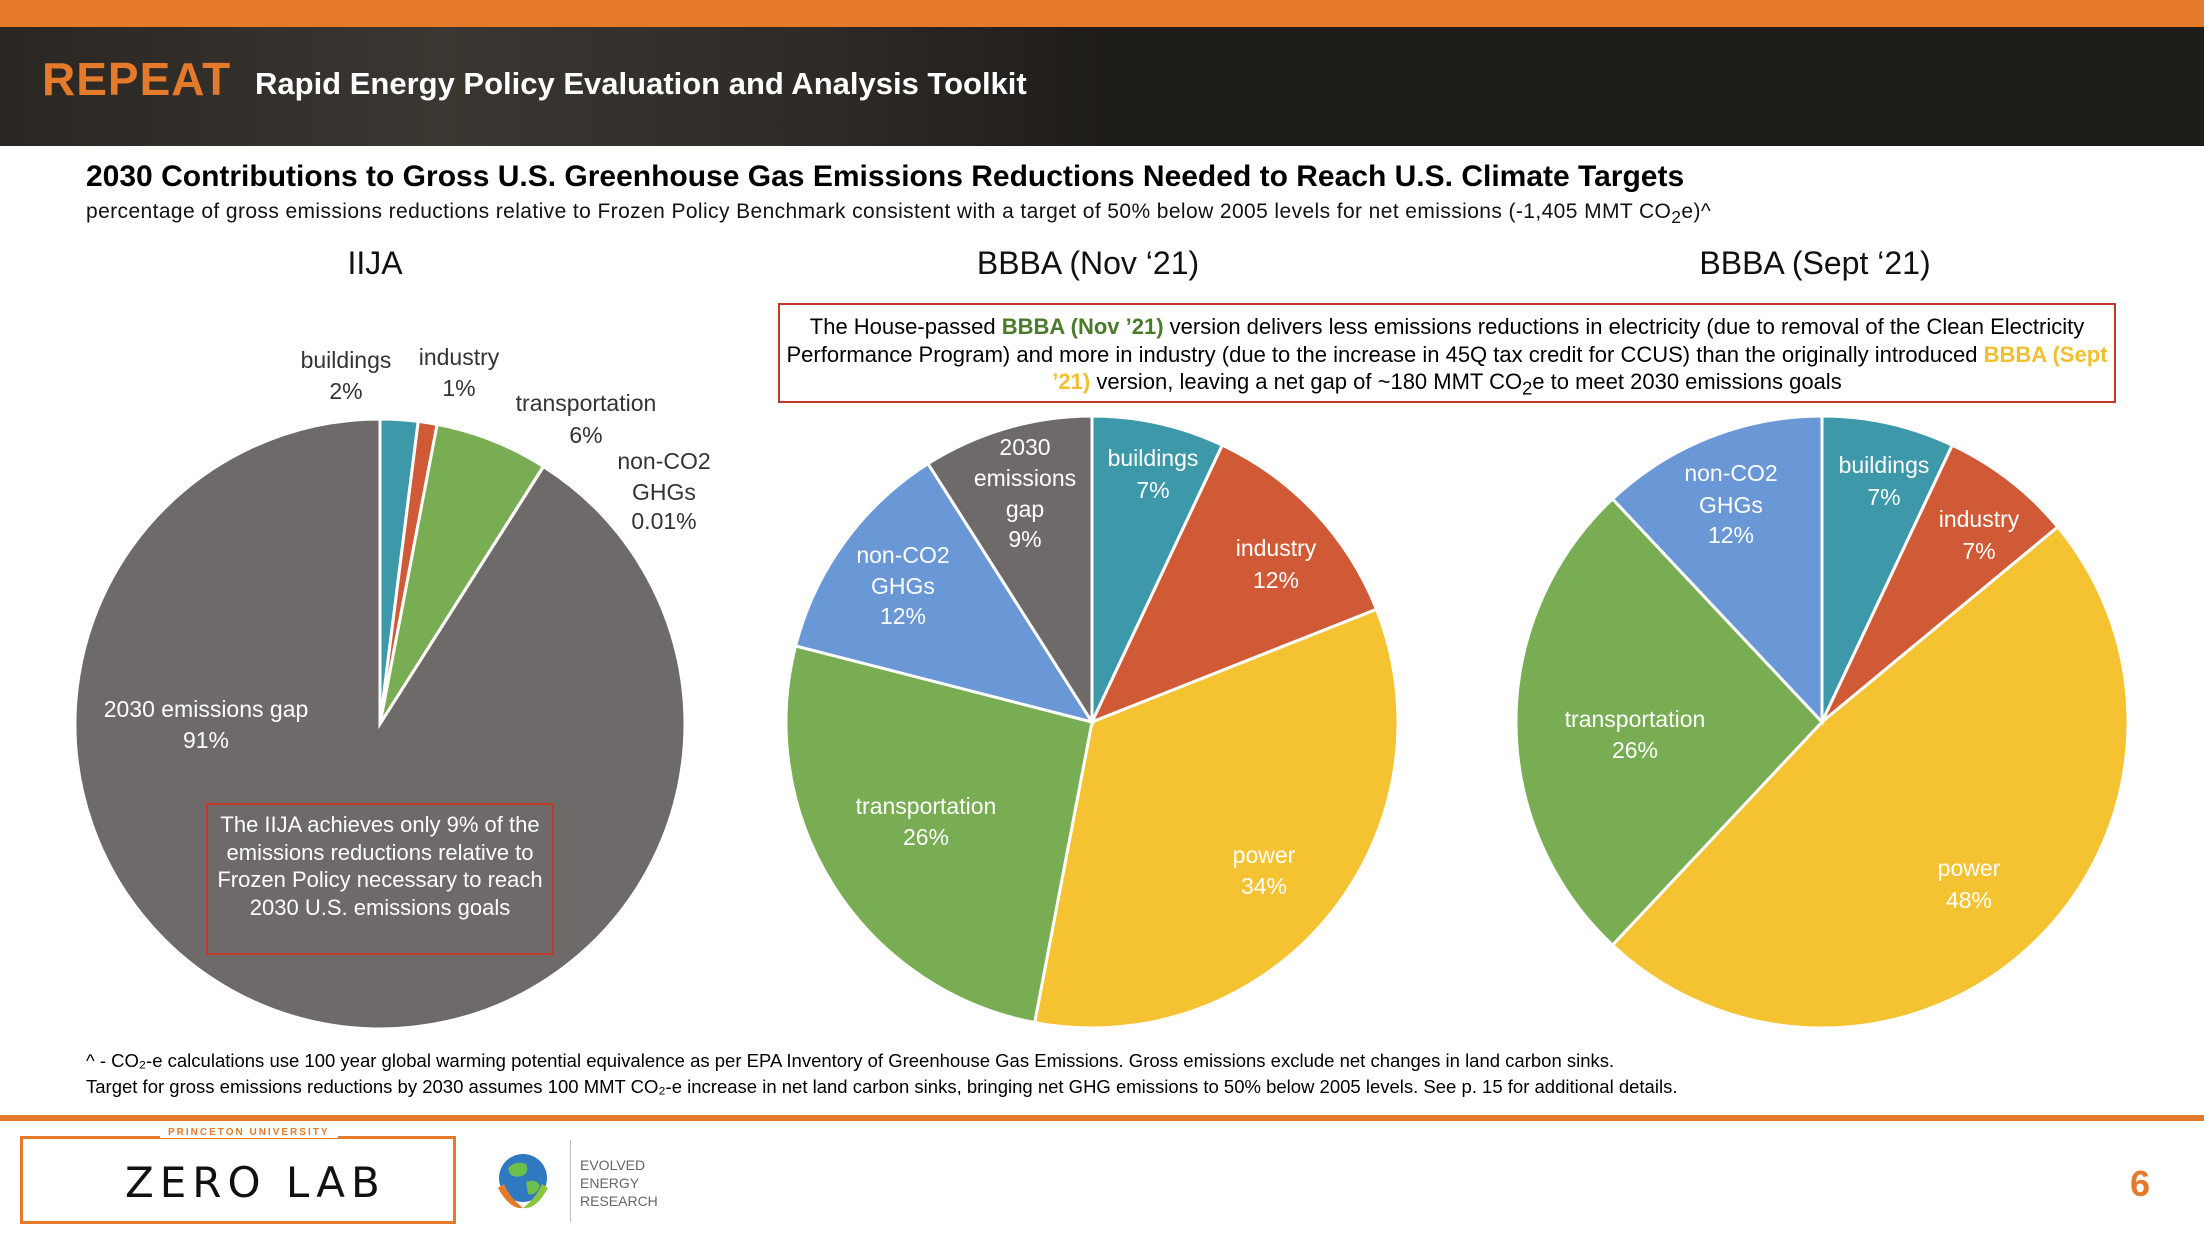 Image resolution: width=2204 pixels, height=1237 pixels. Describe the element at coordinates (1024, 447) in the screenshot. I see `label-name: 2030` at that location.